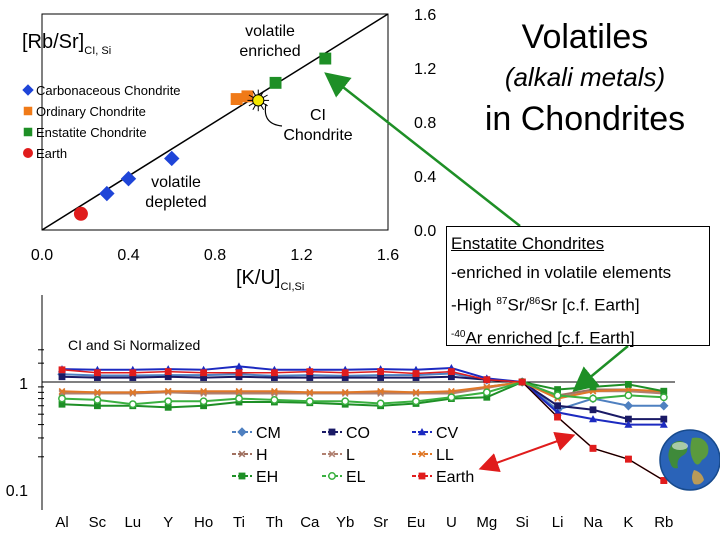  What do you see at coordinates (585, 77) in the screenshot?
I see `title-line-2-text: (alkali metals)` at bounding box center [585, 77].